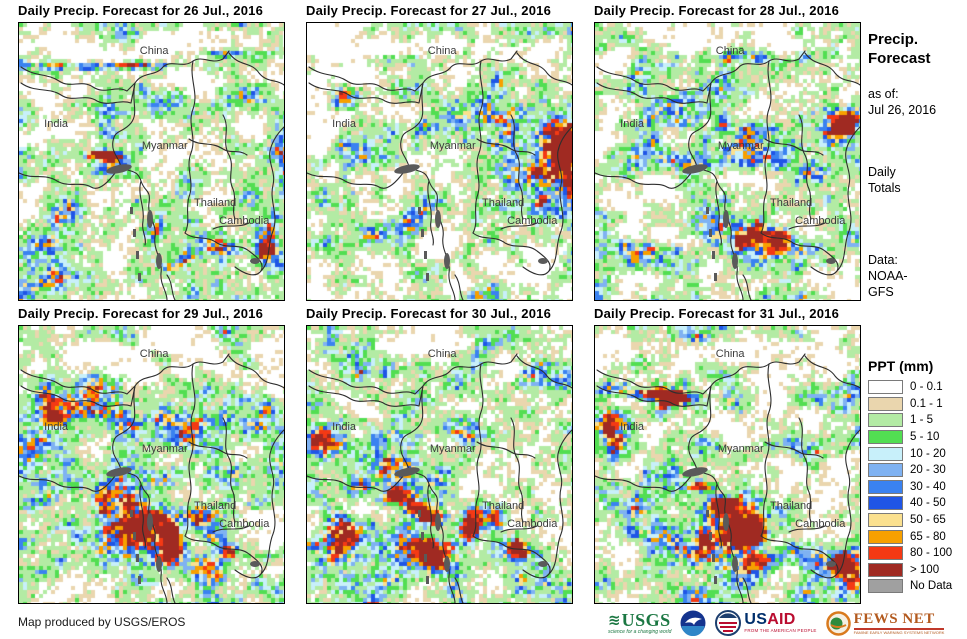 The width and height of the screenshot is (967, 639). Describe the element at coordinates (756, 620) in the screenshot. I see `usaid-wordmark-us: US` at that location.